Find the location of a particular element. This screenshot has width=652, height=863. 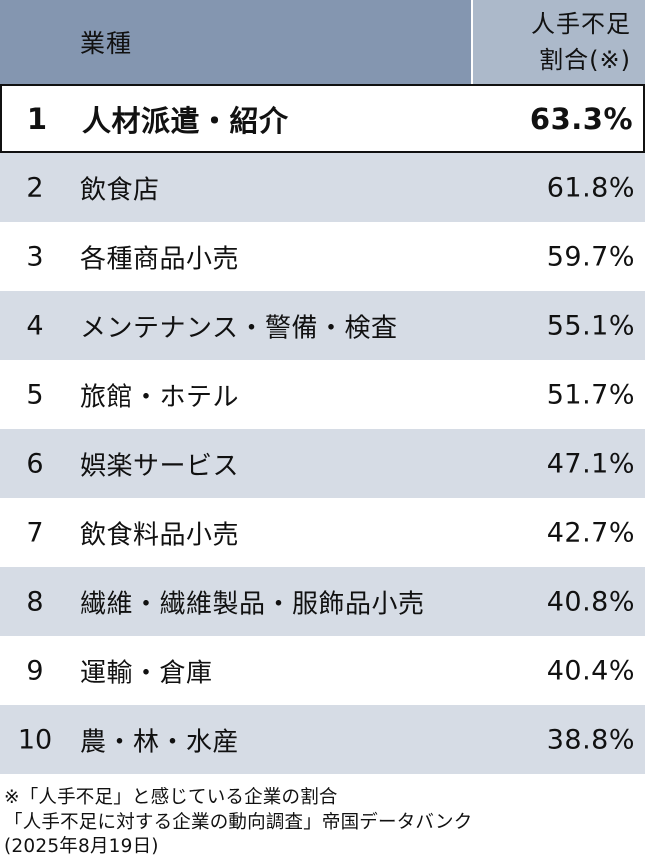

shortage-rate: 47.1% is located at coordinates (590, 463).